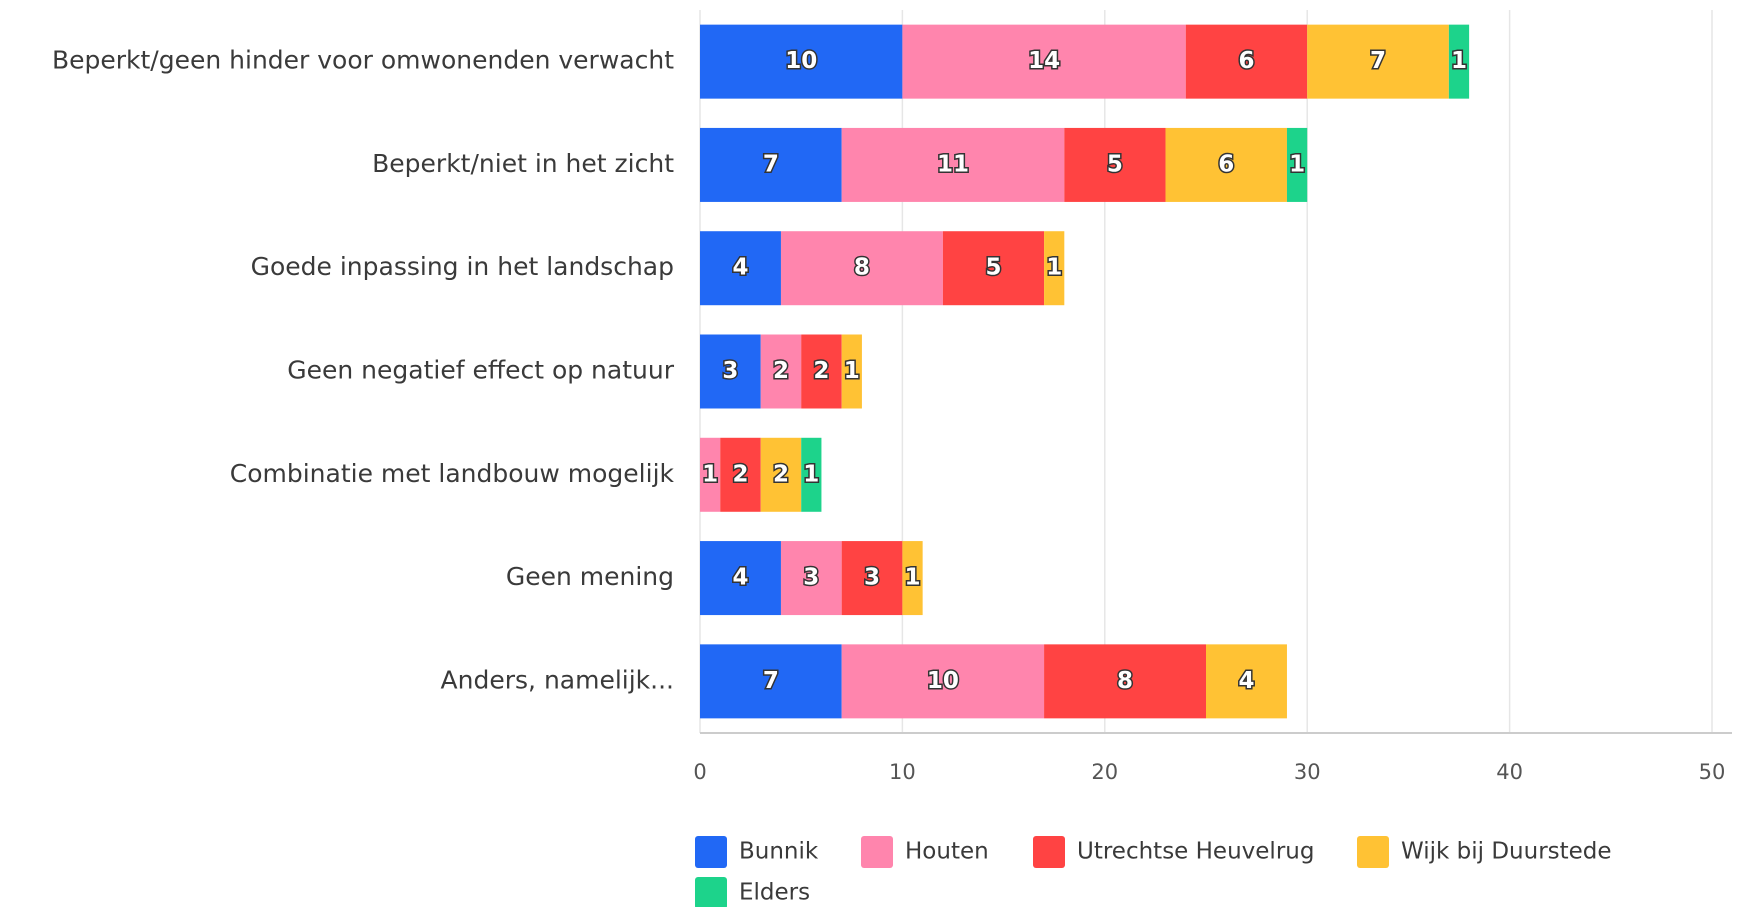 This screenshot has height=907, width=1737. Describe the element at coordinates (1712, 772) in the screenshot. I see `x-tick-label: 50` at that location.